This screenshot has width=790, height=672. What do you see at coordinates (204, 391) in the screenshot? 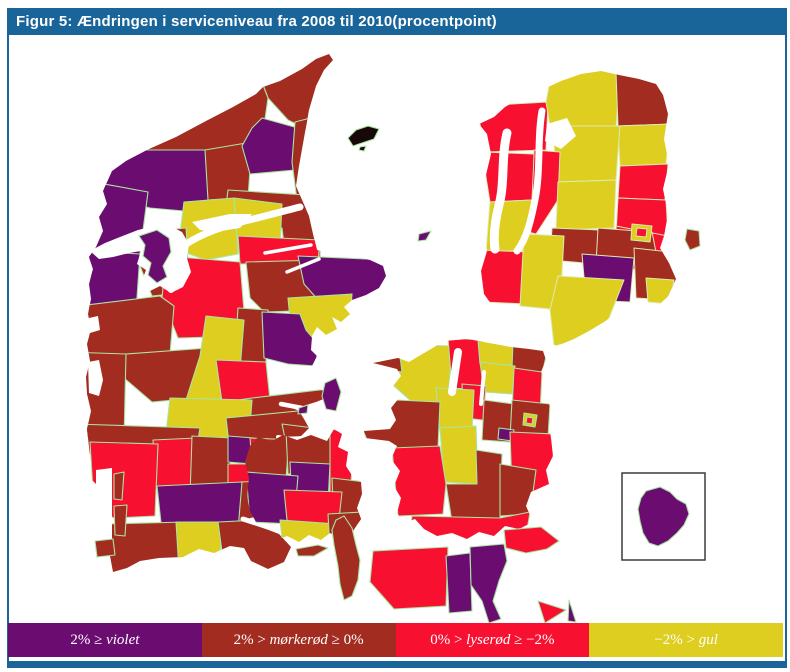
I see `east-coast-fjords` at bounding box center [204, 391].